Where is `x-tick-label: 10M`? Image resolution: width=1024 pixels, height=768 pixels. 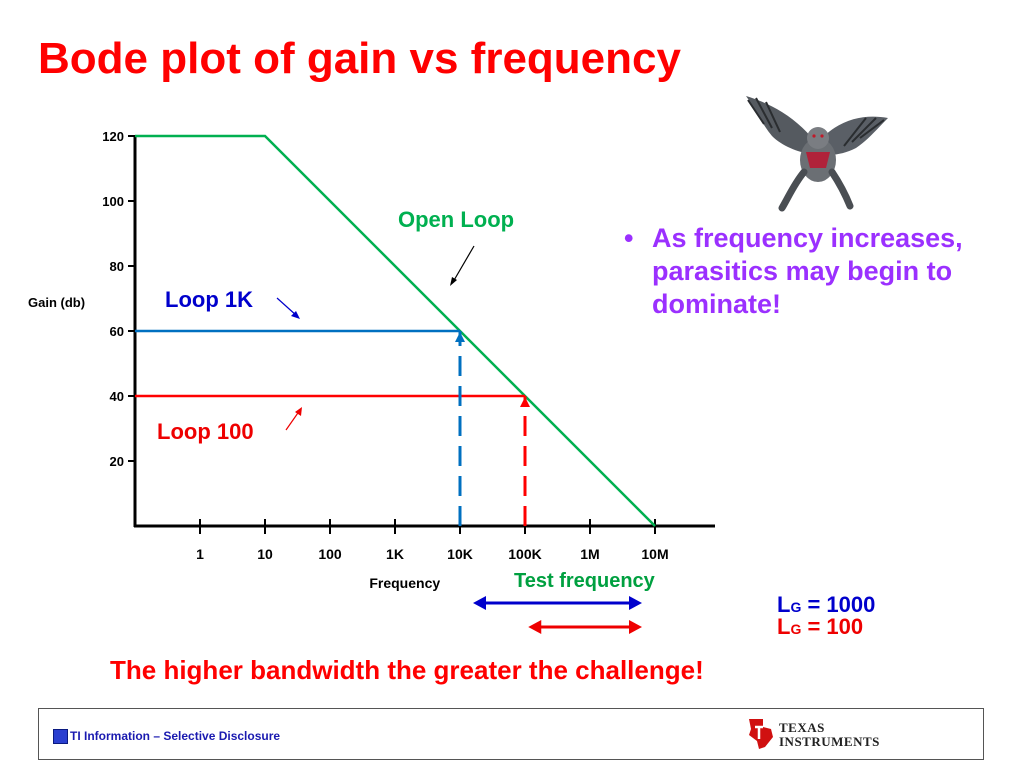
x-tick-label: 10M is located at coordinates (654, 554).